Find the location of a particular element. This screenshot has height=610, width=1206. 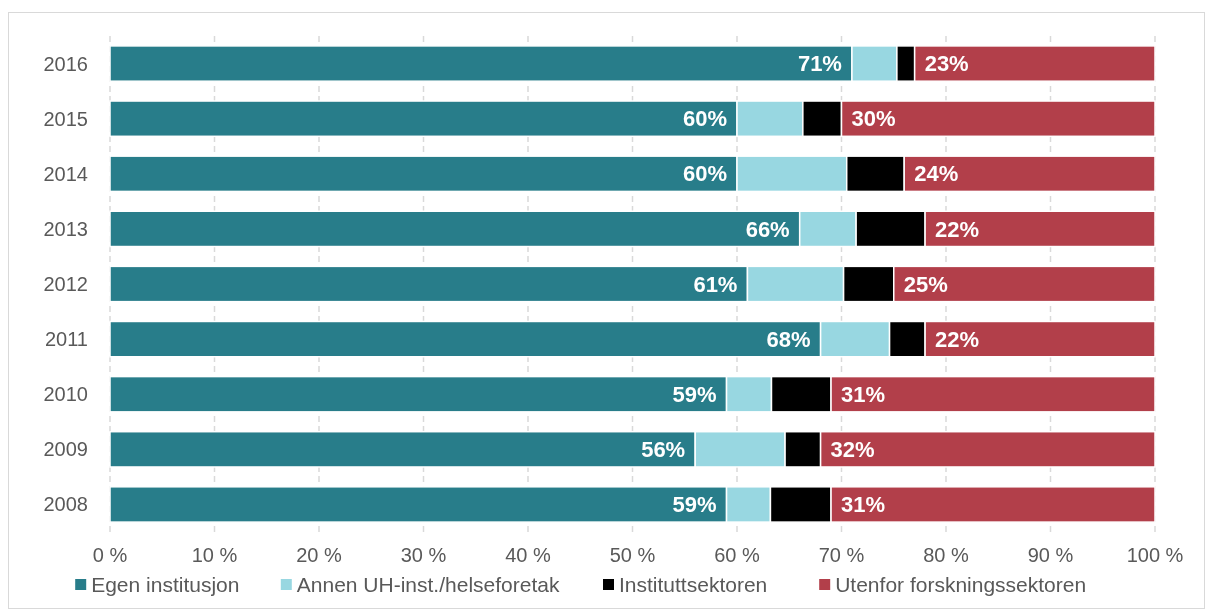

data-label: 30% is located at coordinates (873, 119).